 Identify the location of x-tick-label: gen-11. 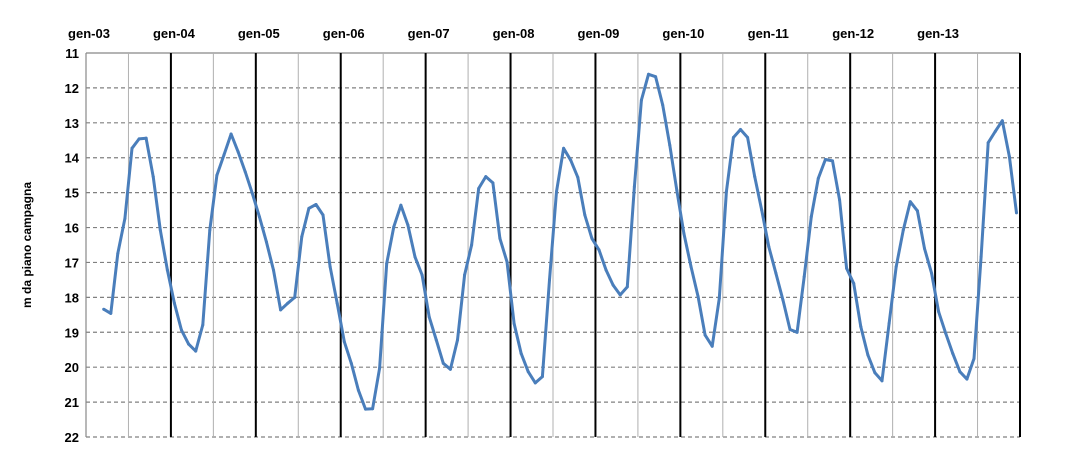
(768, 33).